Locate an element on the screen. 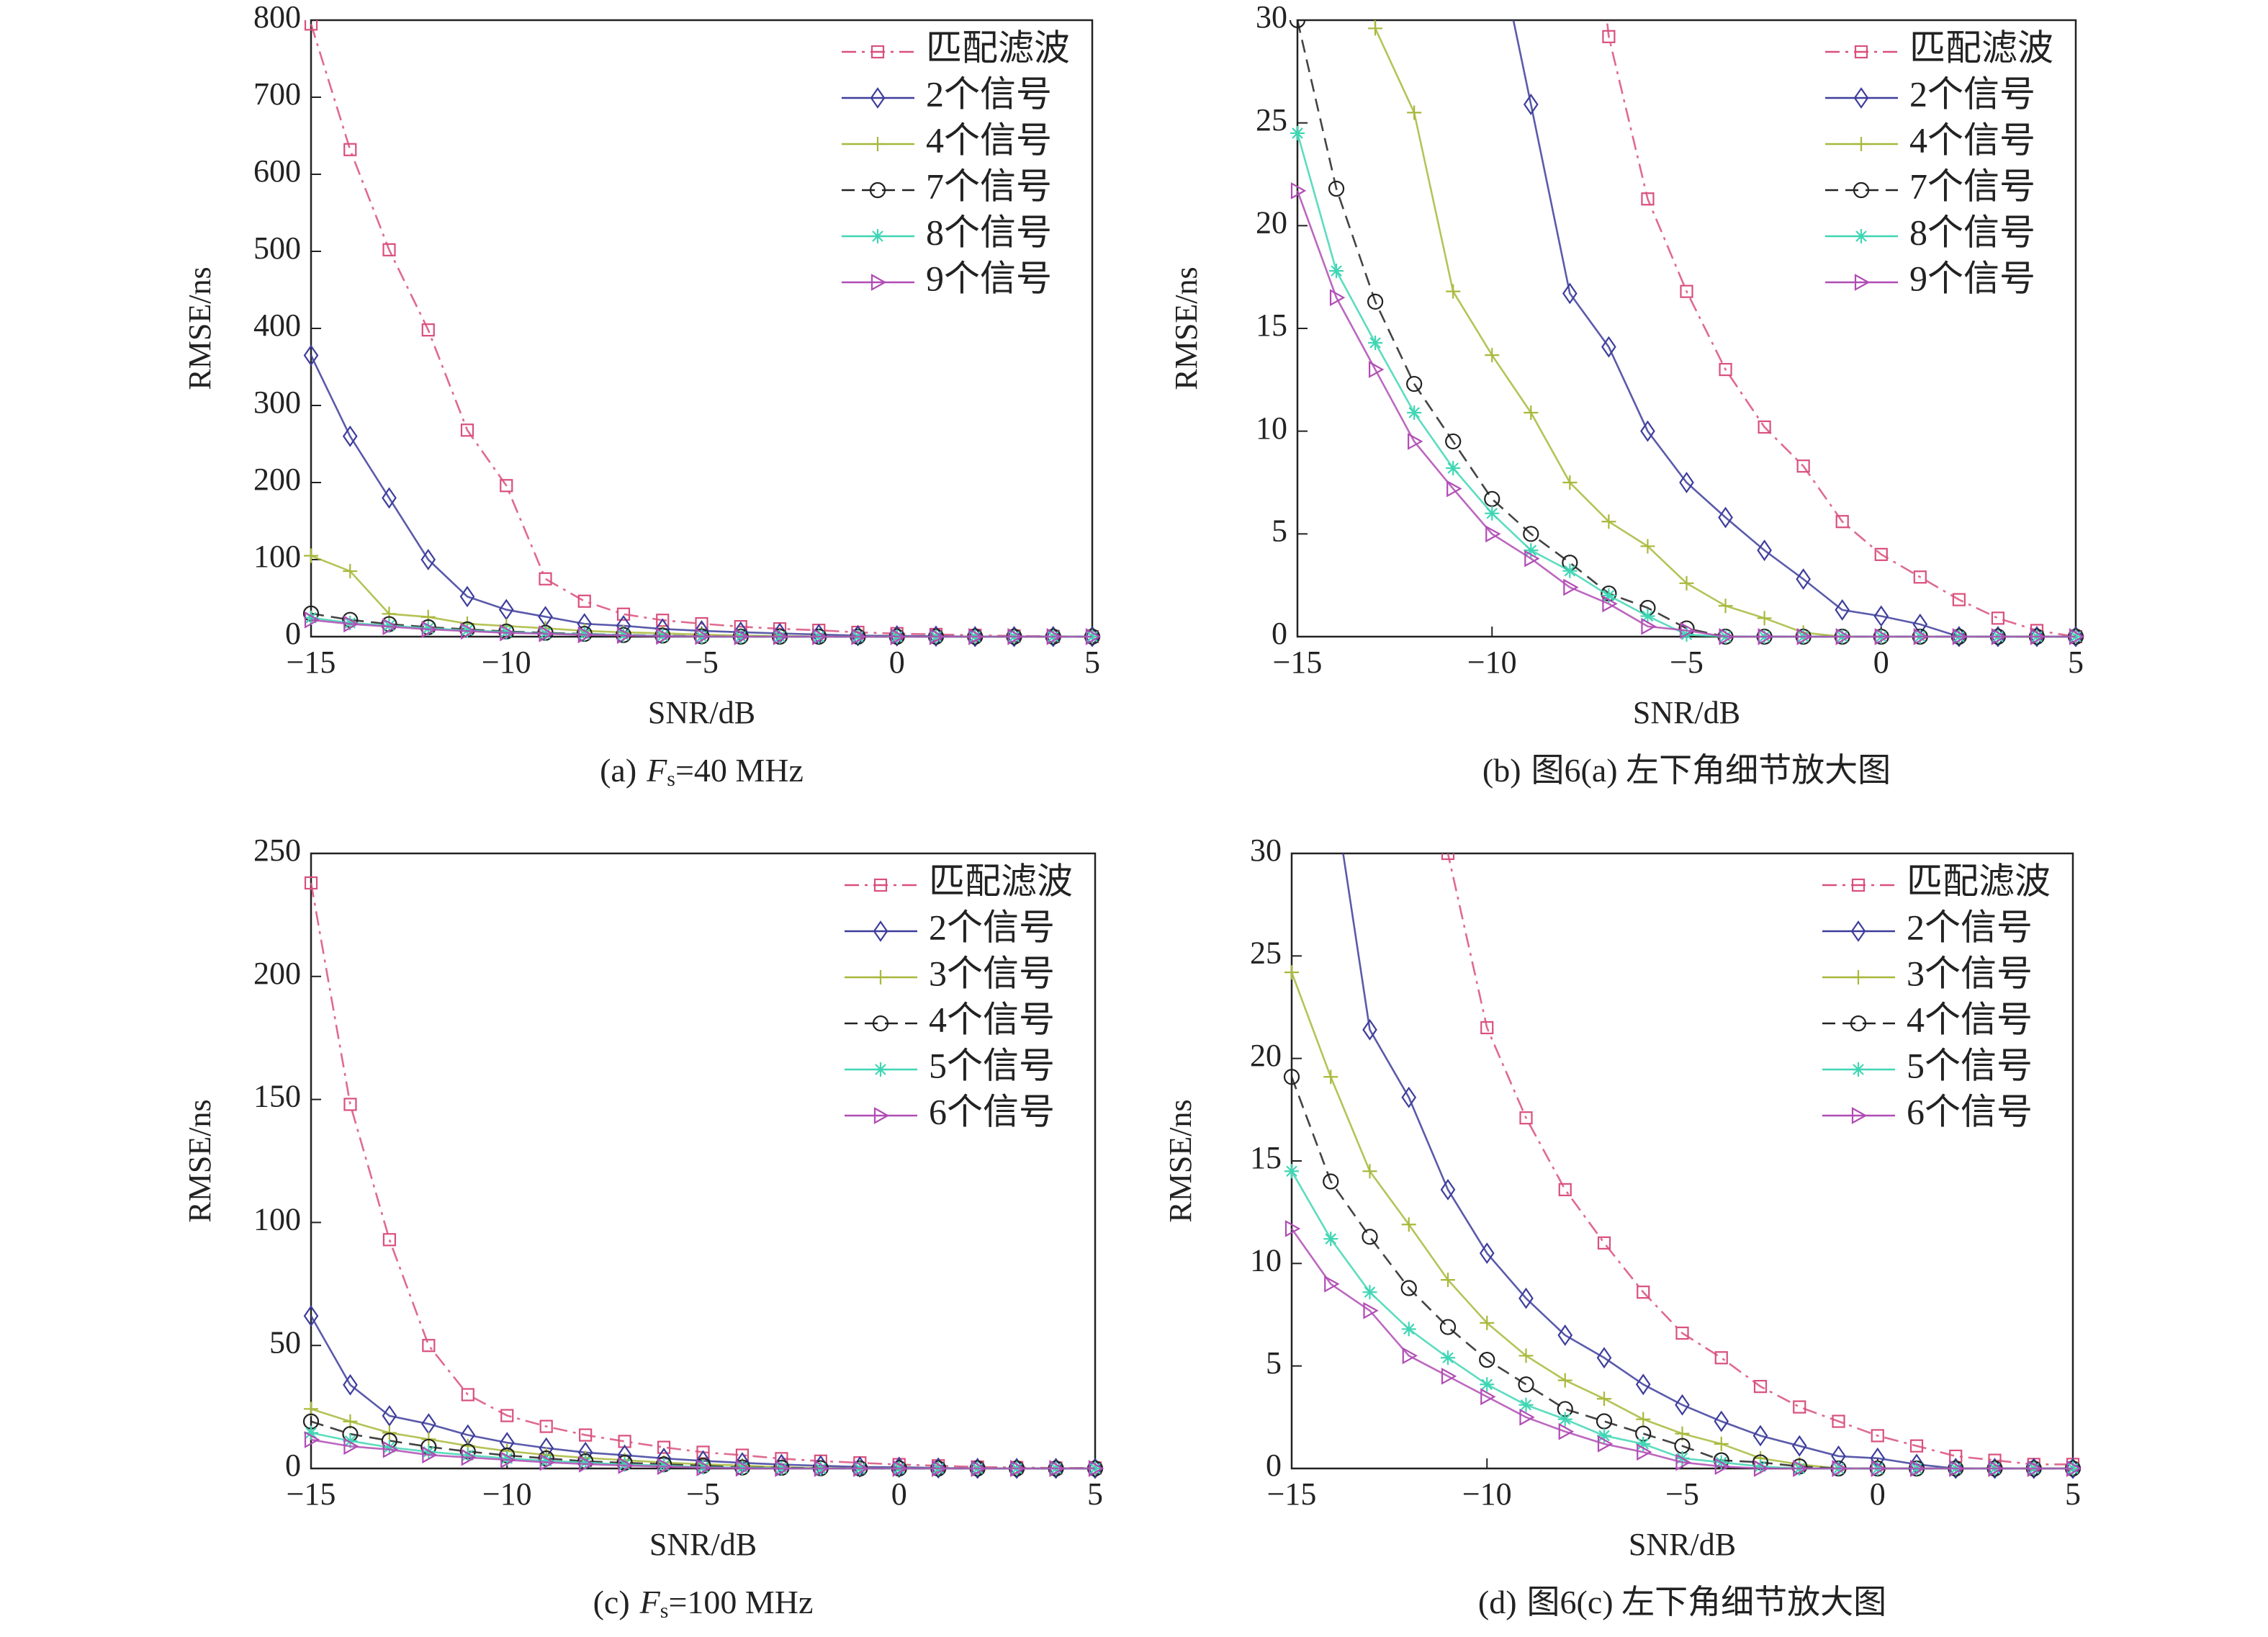  legend: 匹配滤波 2个信号 4个信号 7个信号 8个信号 9个信号 is located at coordinates (1939, 162).